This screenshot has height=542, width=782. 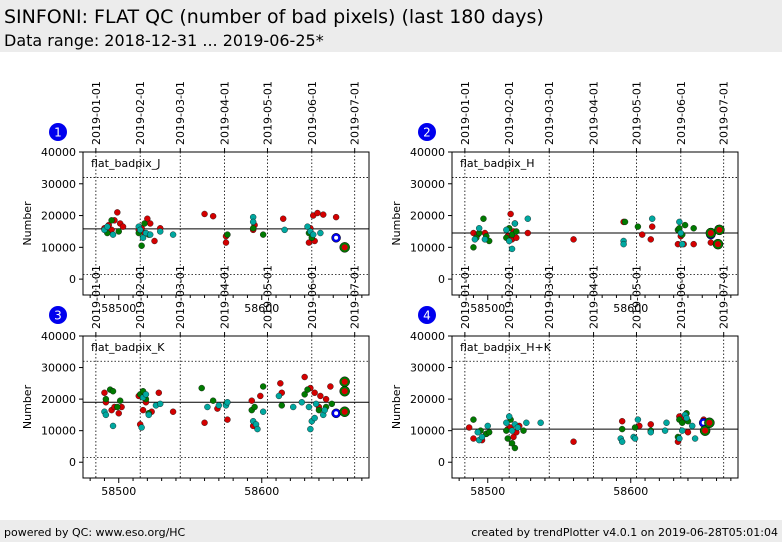 What do you see at coordinates (441, 279) in the screenshot?
I see `y-tick-label: 0` at bounding box center [441, 279].